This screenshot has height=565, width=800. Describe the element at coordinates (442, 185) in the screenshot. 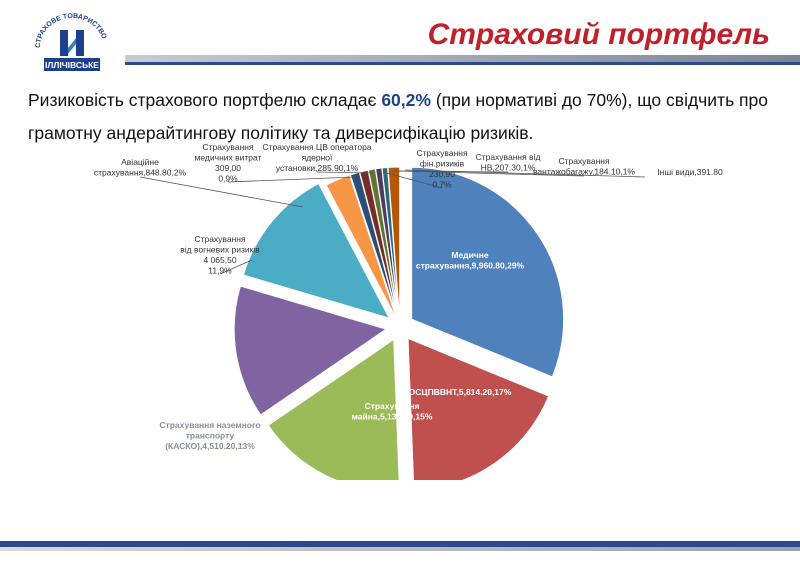

I see `slice-label-line: 0,7%` at that location.